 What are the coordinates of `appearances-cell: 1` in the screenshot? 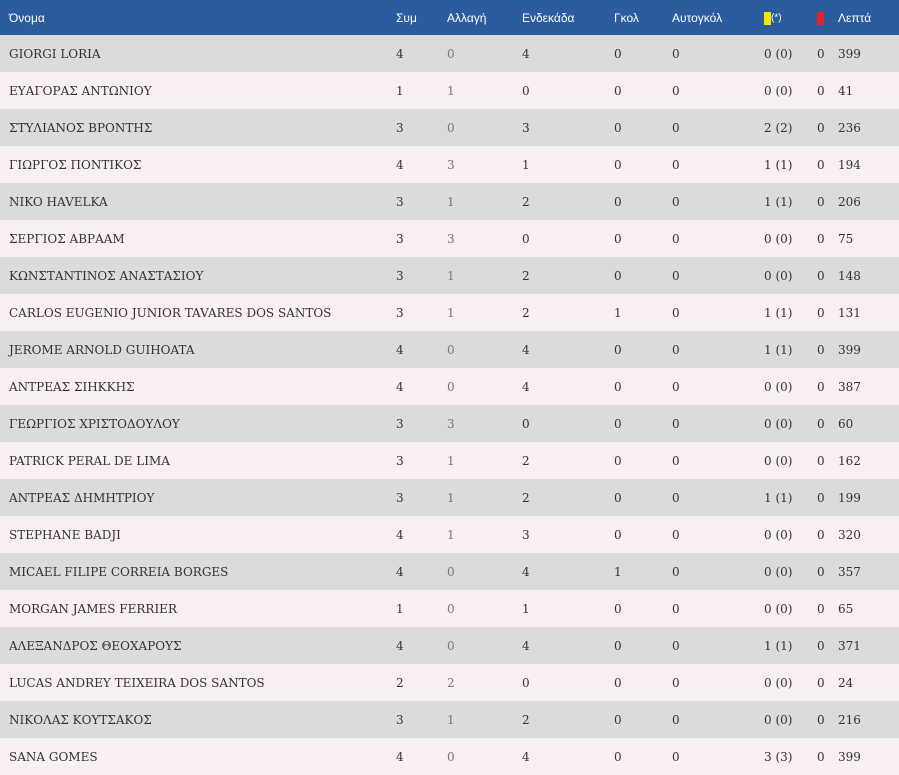 It's located at (400, 608).